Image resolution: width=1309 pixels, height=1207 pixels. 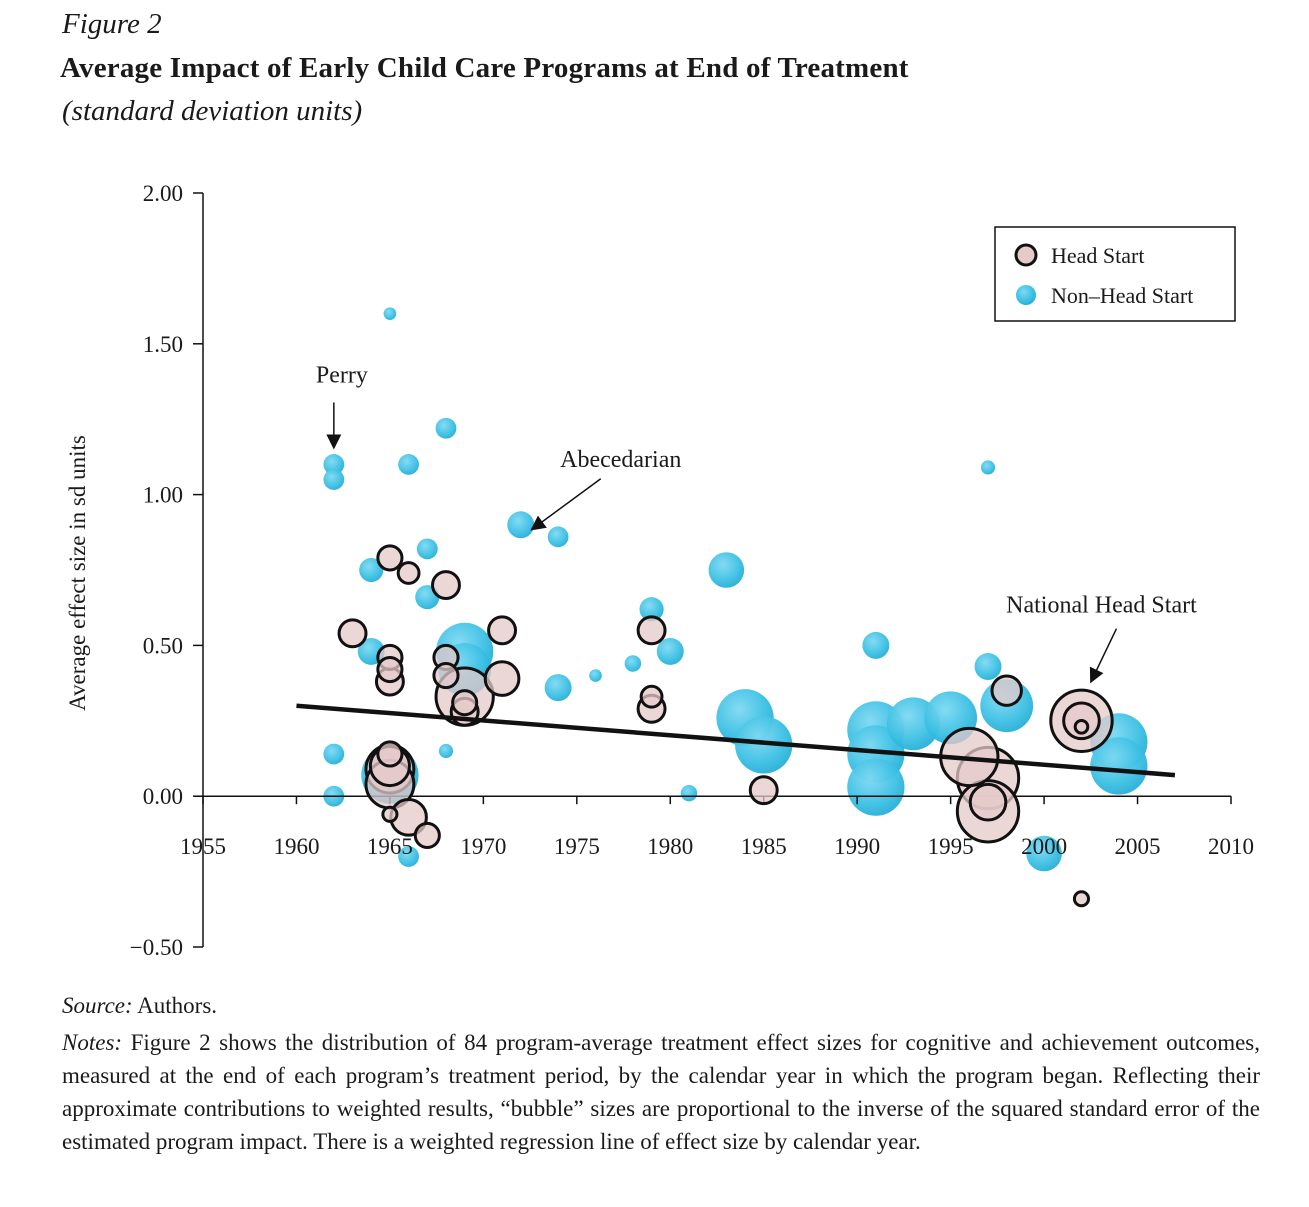 What do you see at coordinates (203, 846) in the screenshot?
I see `x-tick-label: 1955` at bounding box center [203, 846].